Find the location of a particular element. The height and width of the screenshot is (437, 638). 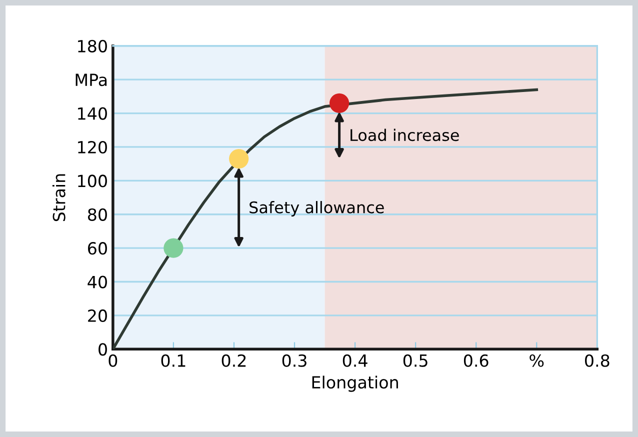

annotation: Load increase is located at coordinates (404, 135).